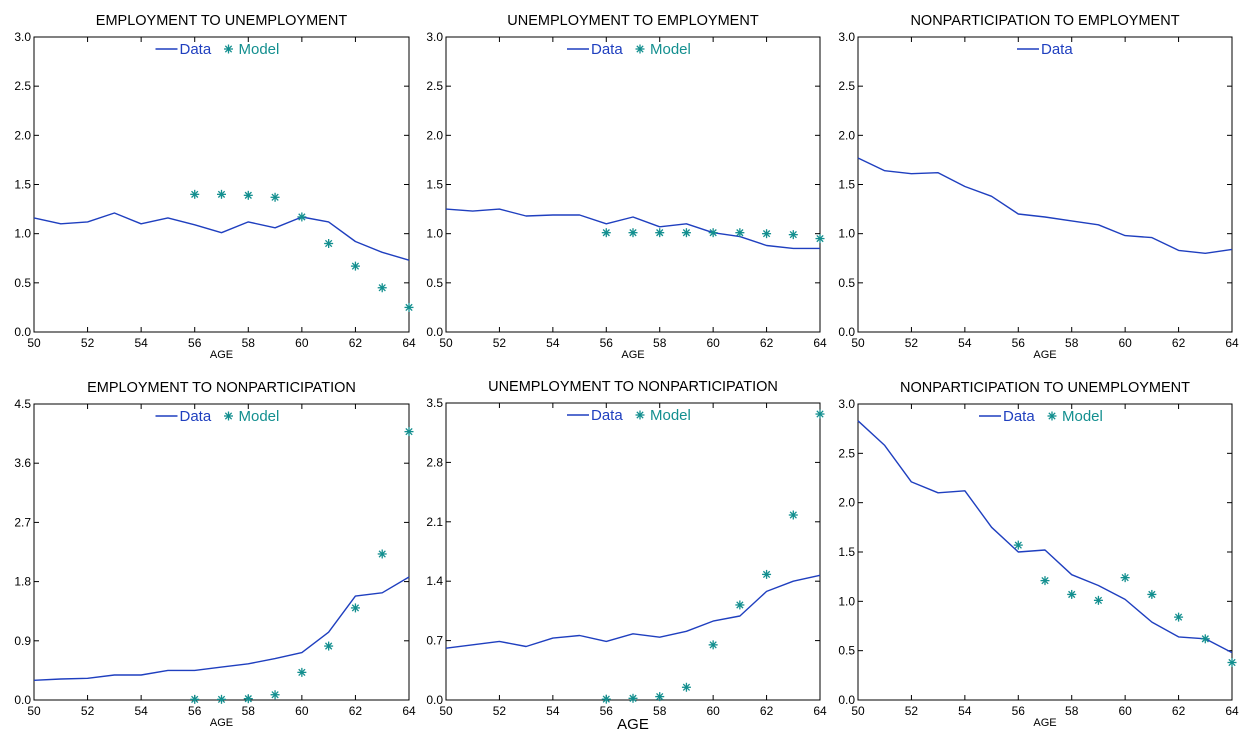  Describe the element at coordinates (22, 582) in the screenshot. I see `y-tick-label: 1.8` at that location.